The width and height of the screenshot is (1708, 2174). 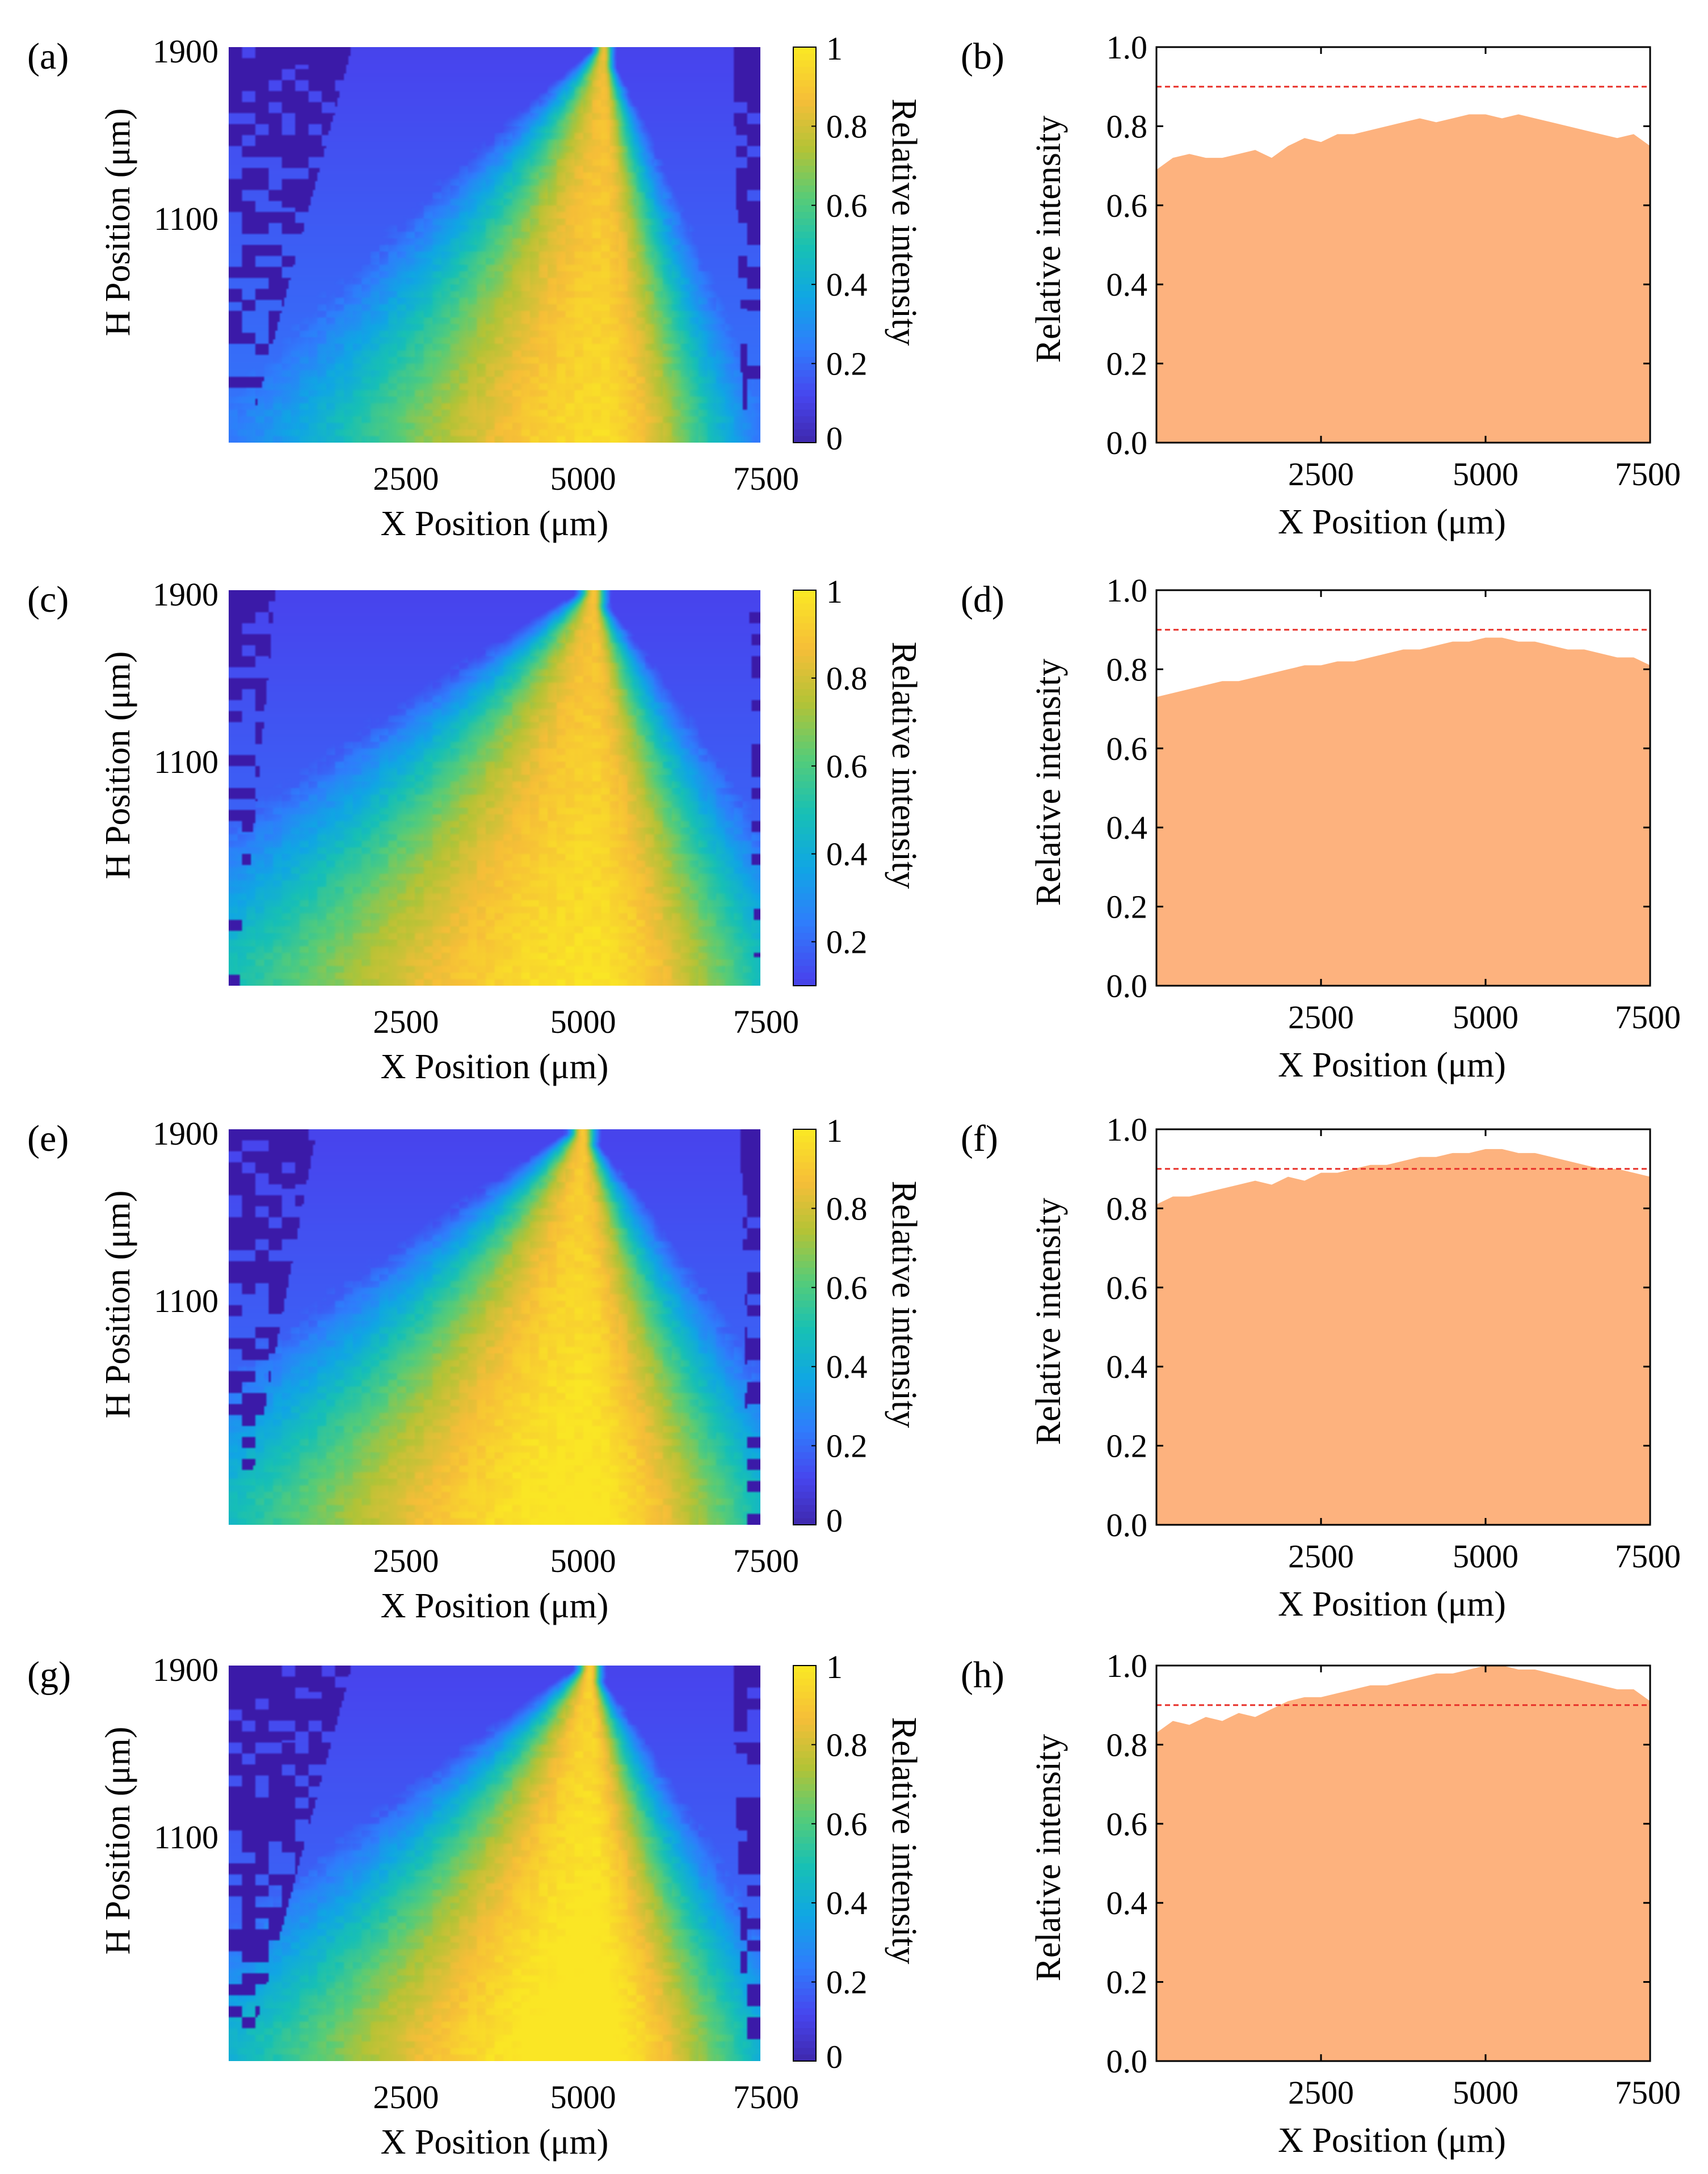 What do you see at coordinates (1127, 1983) in the screenshot?
I see `y-tick-label: 0.2` at bounding box center [1127, 1983].